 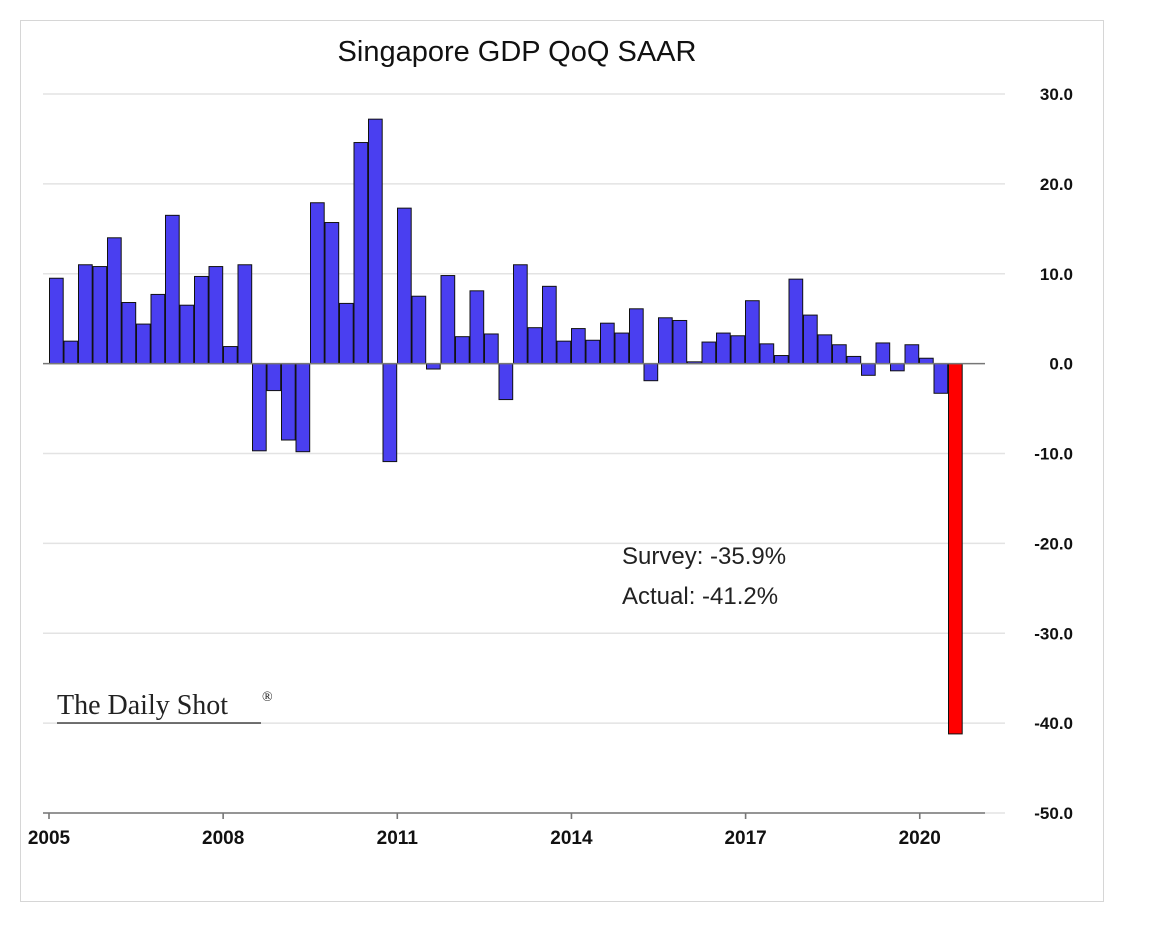 I want to click on y-tick-label-1: 20.0, so click(x=1056, y=184).